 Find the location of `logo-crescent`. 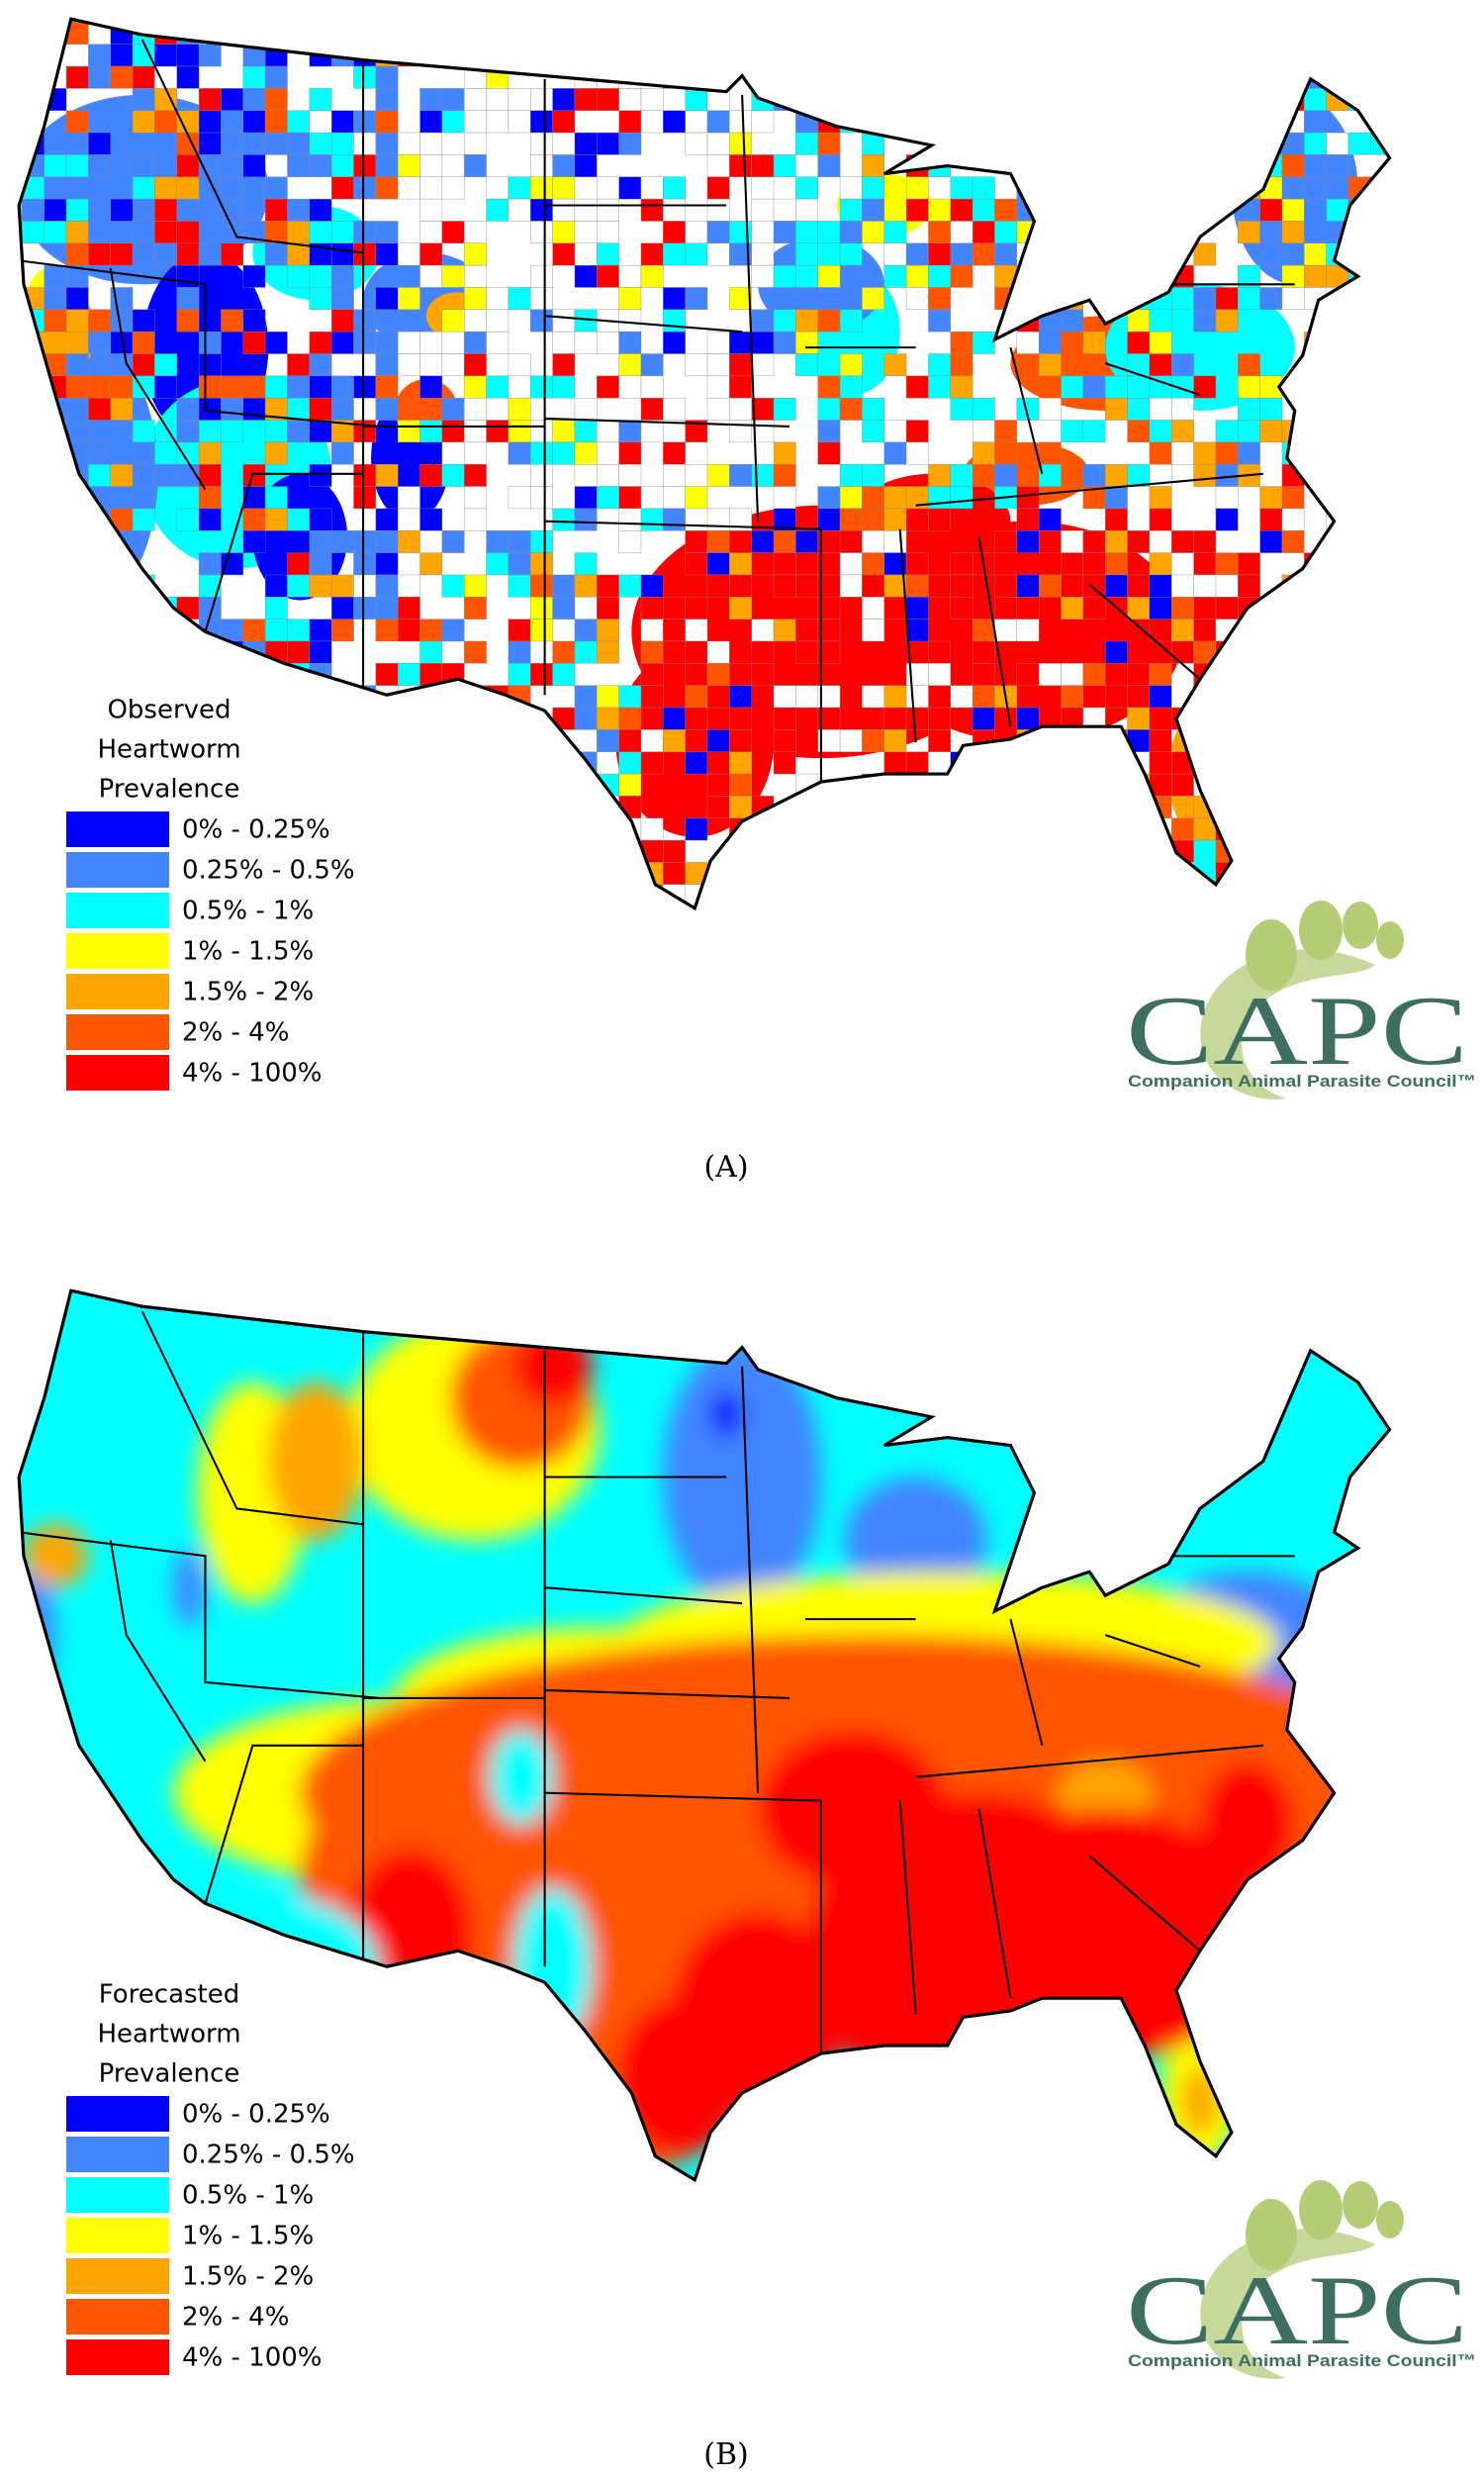

logo-crescent is located at coordinates (1287, 1024).